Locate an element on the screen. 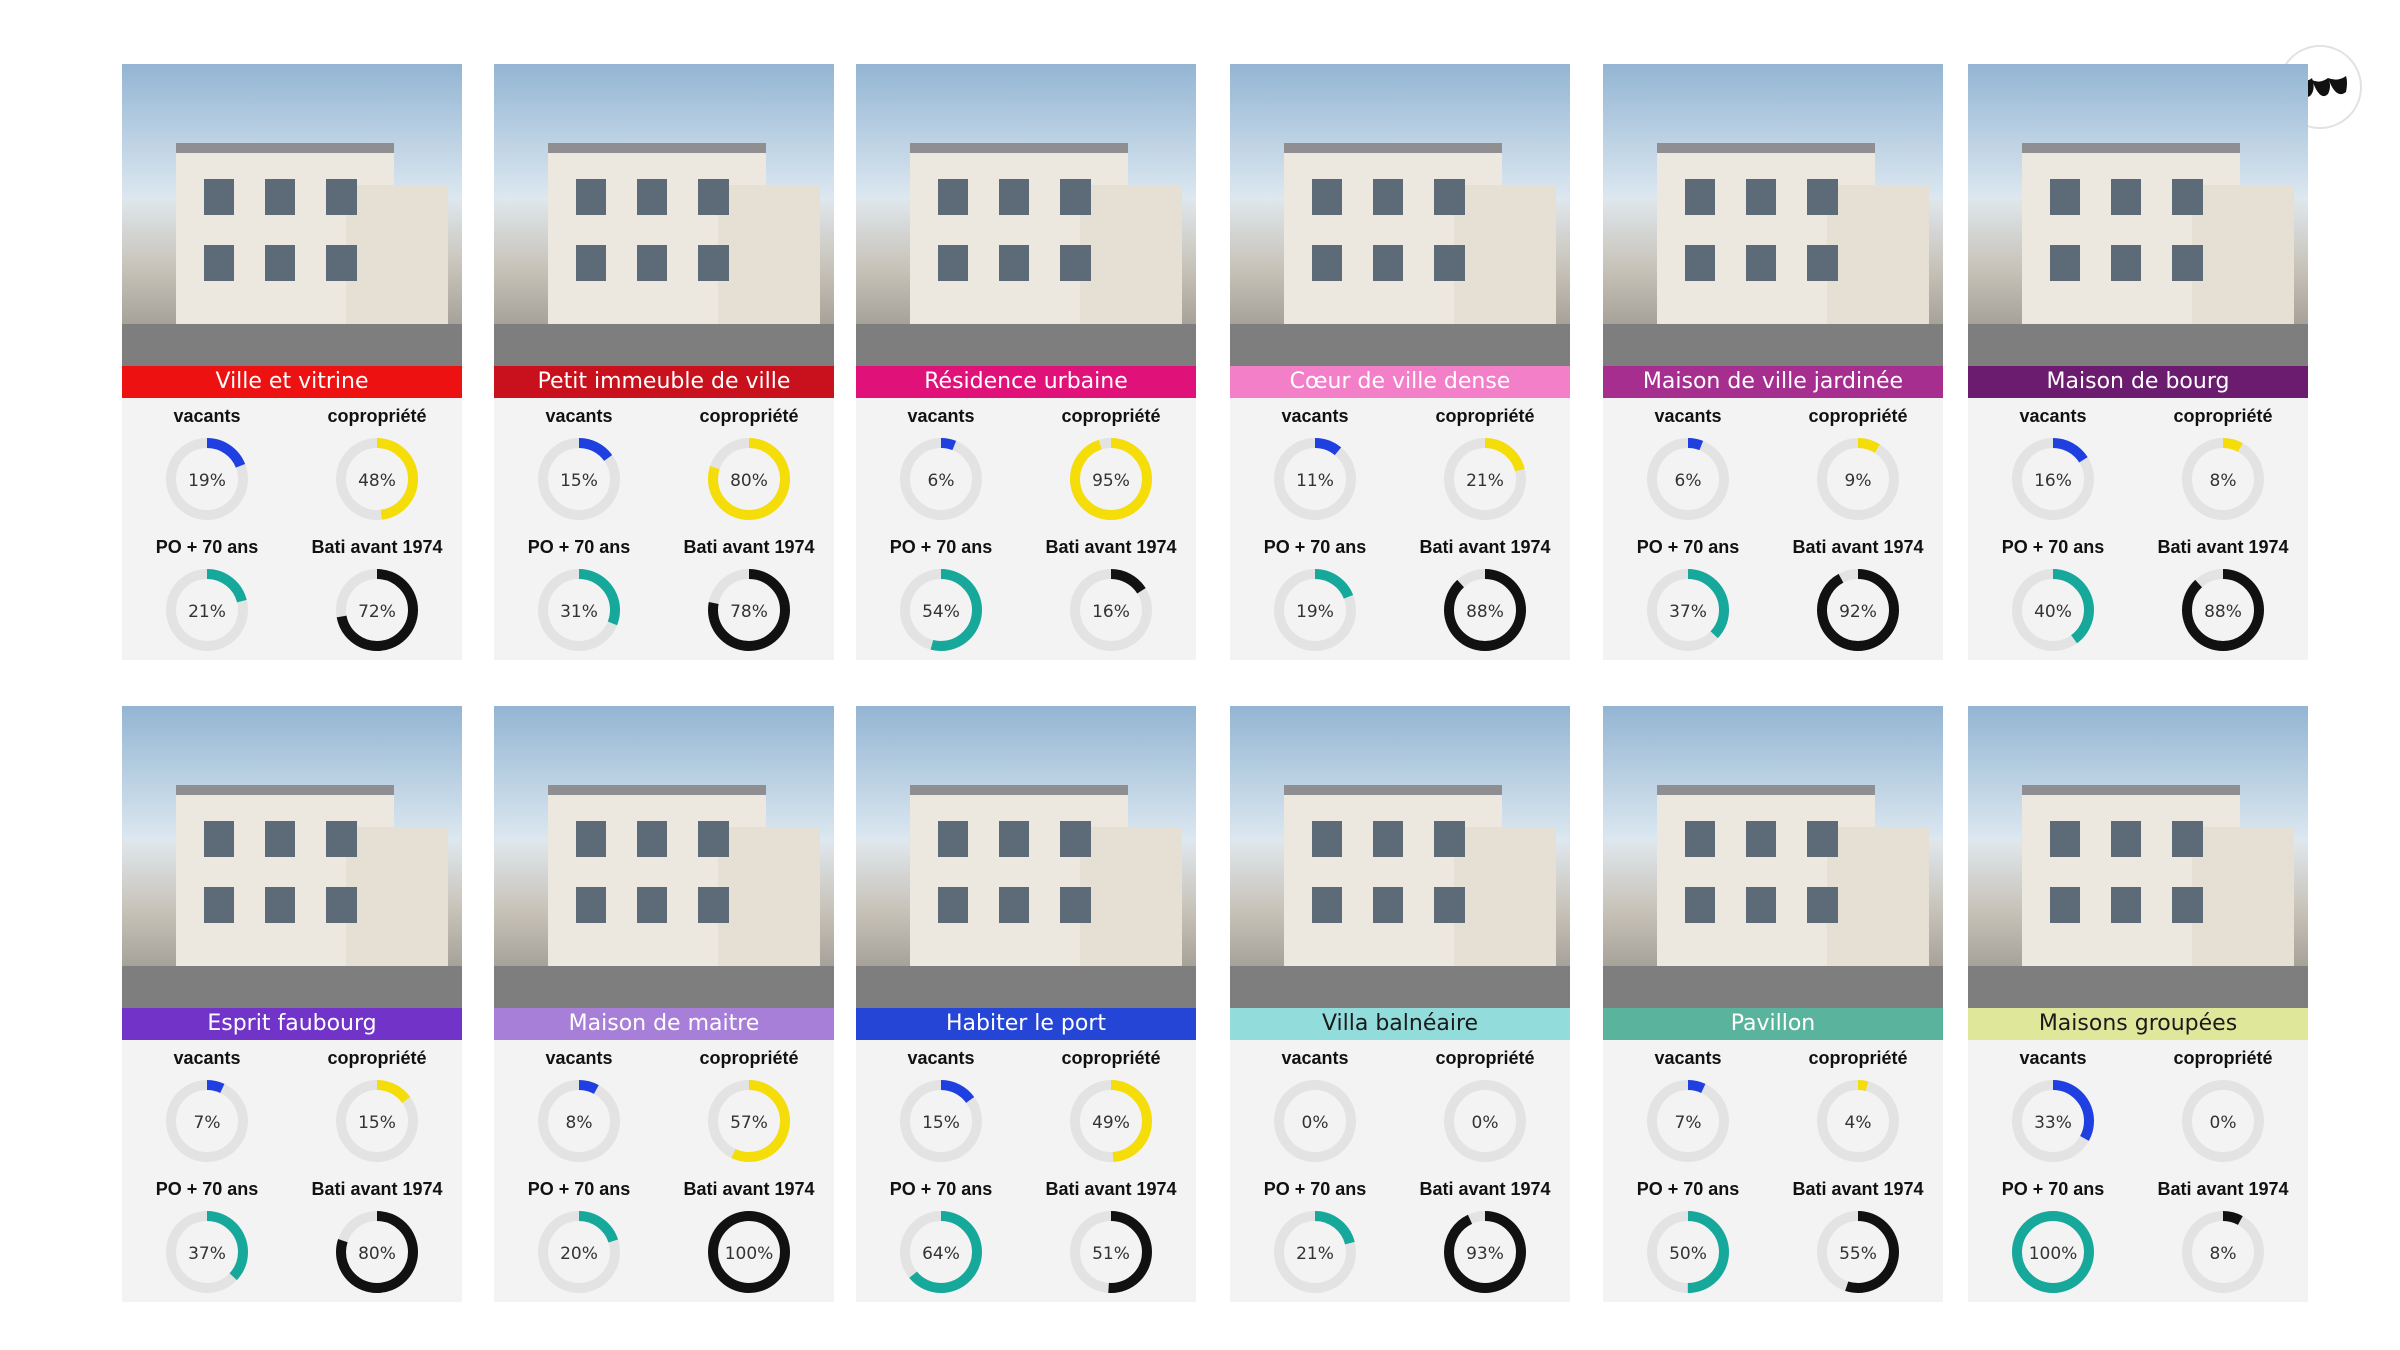  stat-value: 64% is located at coordinates (941, 1254).